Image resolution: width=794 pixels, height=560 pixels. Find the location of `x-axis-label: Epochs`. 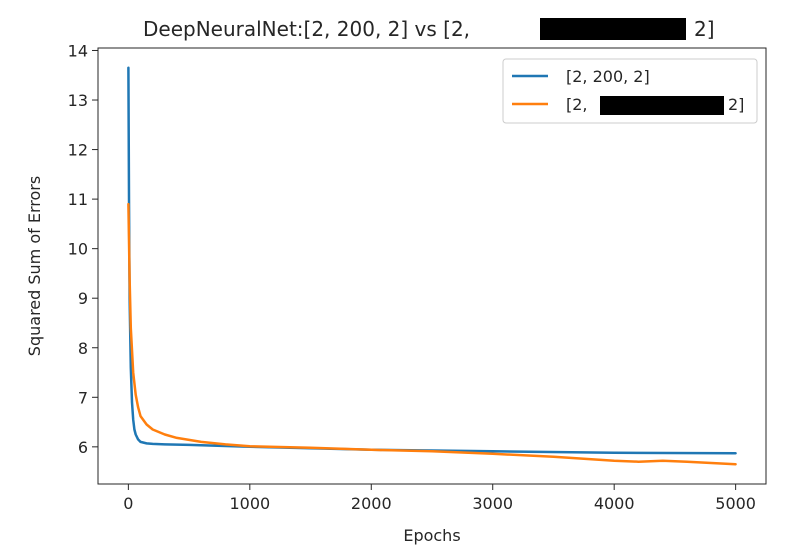

x-axis-label: Epochs is located at coordinates (431, 535).